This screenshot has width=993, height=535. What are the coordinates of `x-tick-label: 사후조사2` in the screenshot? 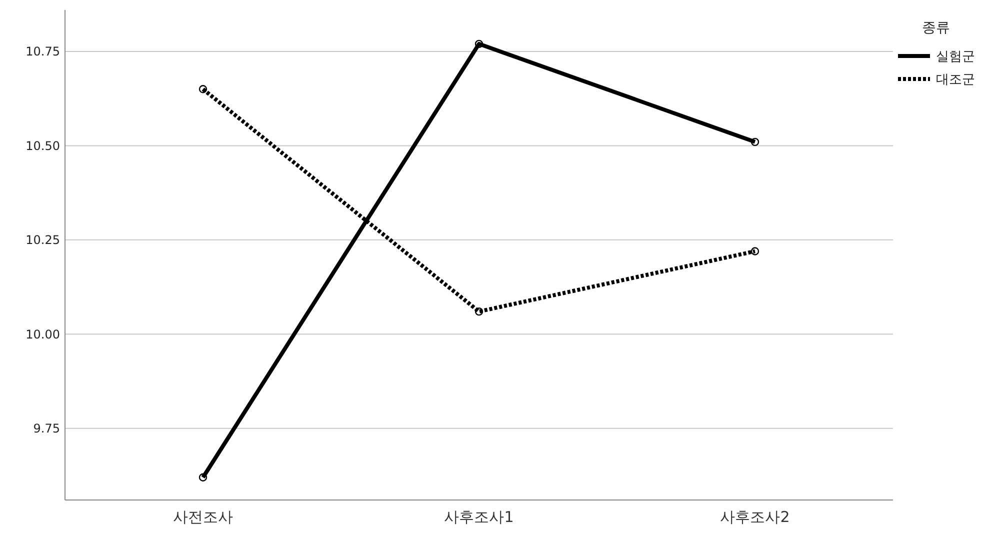 It's located at (755, 517).